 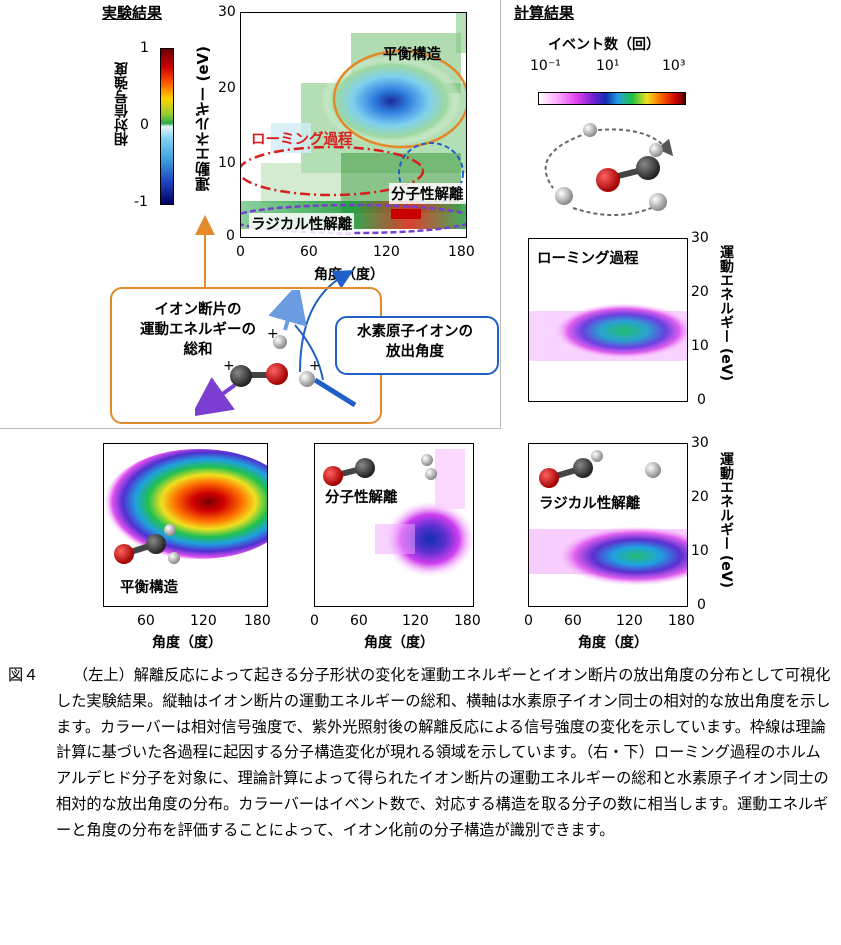 I want to click on rad-xtick-0: 0, so click(x=528, y=621).